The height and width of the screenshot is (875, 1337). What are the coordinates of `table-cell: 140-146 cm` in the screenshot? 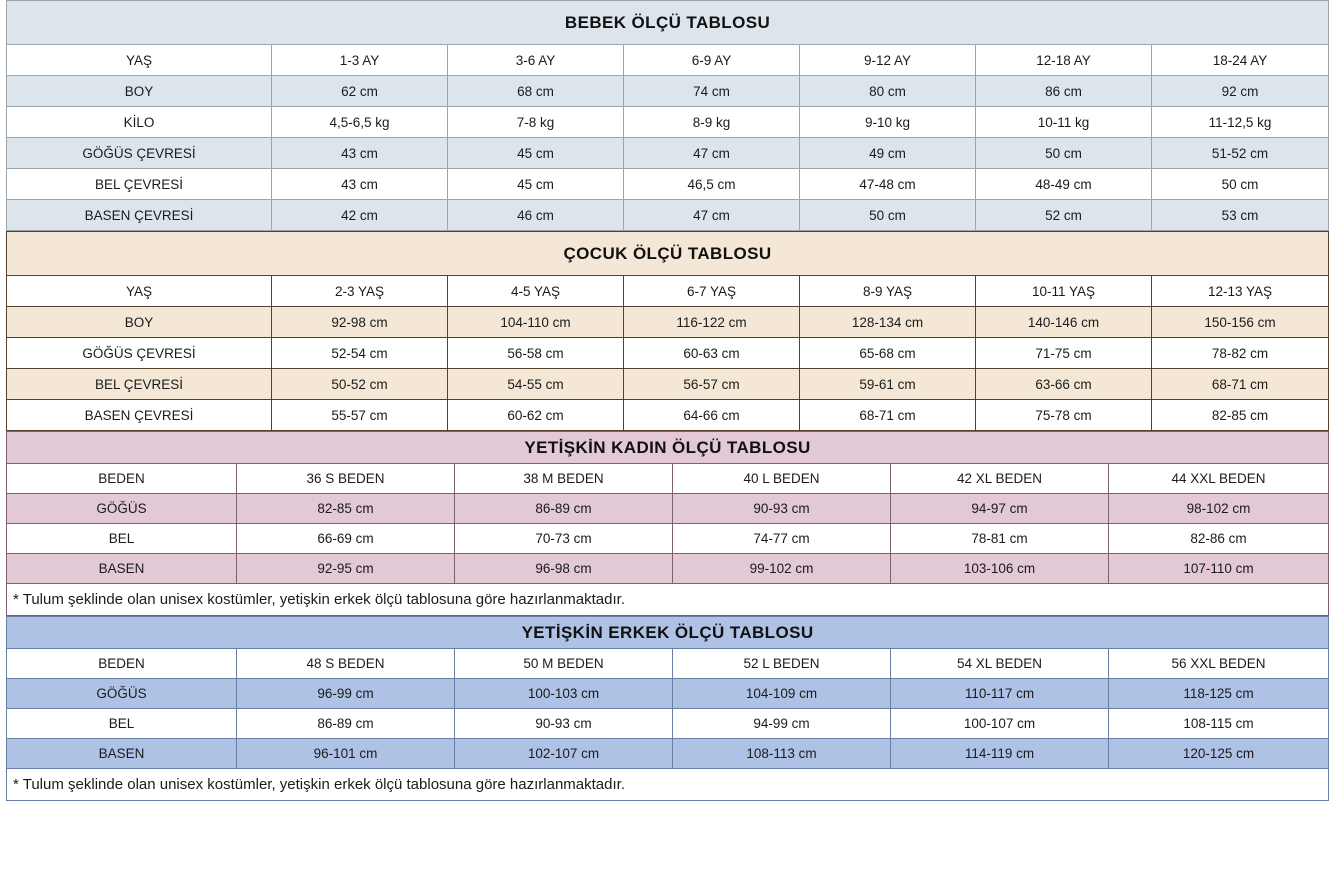 It's located at (1063, 322).